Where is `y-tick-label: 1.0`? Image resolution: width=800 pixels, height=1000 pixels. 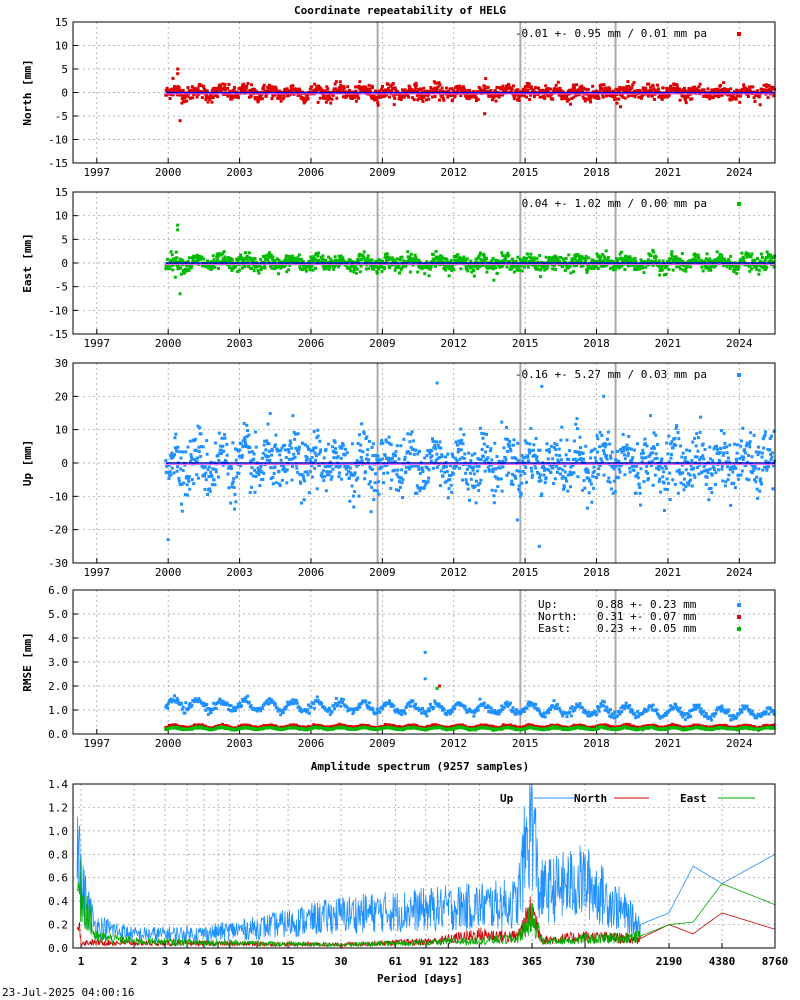 y-tick-label: 1.0 is located at coordinates (58, 710).